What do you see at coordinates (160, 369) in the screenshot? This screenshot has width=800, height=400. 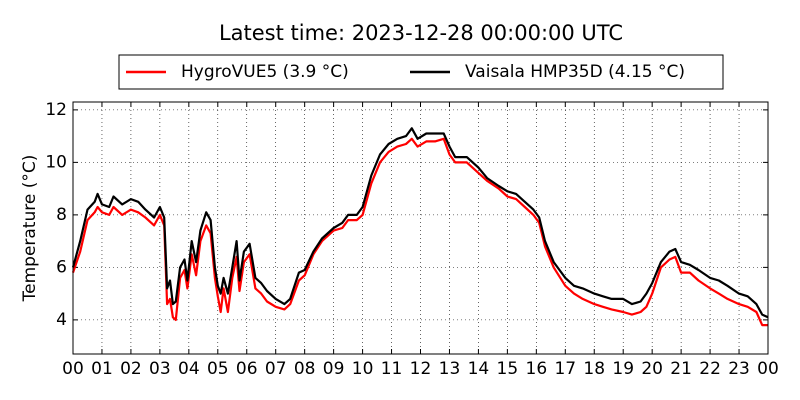 I see `x-tick-label: 03` at bounding box center [160, 369].